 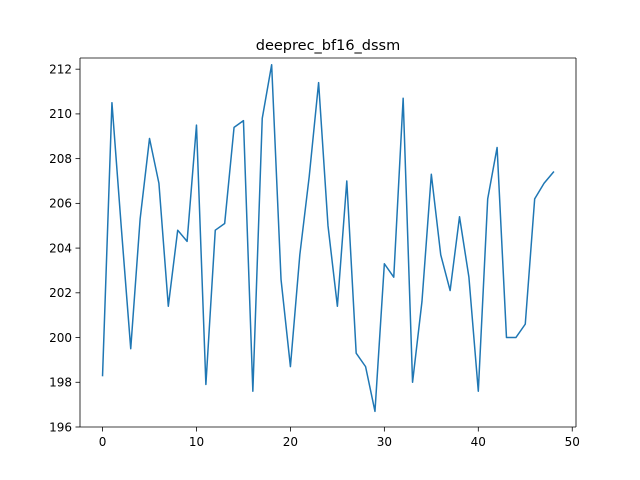 I want to click on y-tick-label: 200, so click(x=60, y=338).